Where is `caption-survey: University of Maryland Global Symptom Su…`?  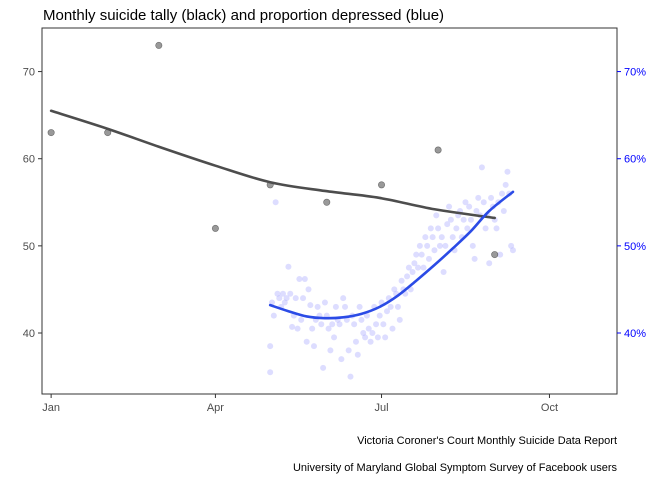 caption-survey: University of Maryland Global Symptom Su… is located at coordinates (455, 468).